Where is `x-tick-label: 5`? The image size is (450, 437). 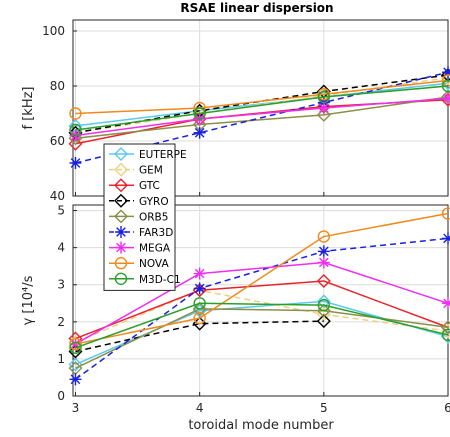 x-tick-label: 5 is located at coordinates (324, 408).